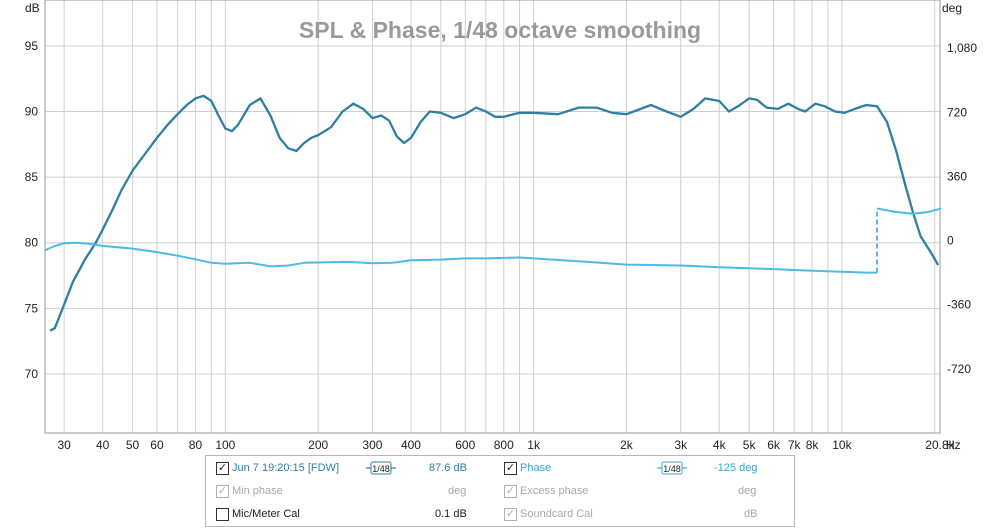  Describe the element at coordinates (500, 30) in the screenshot. I see `chart-title: SPL & Phase, 1/48 octave smoothing` at that location.